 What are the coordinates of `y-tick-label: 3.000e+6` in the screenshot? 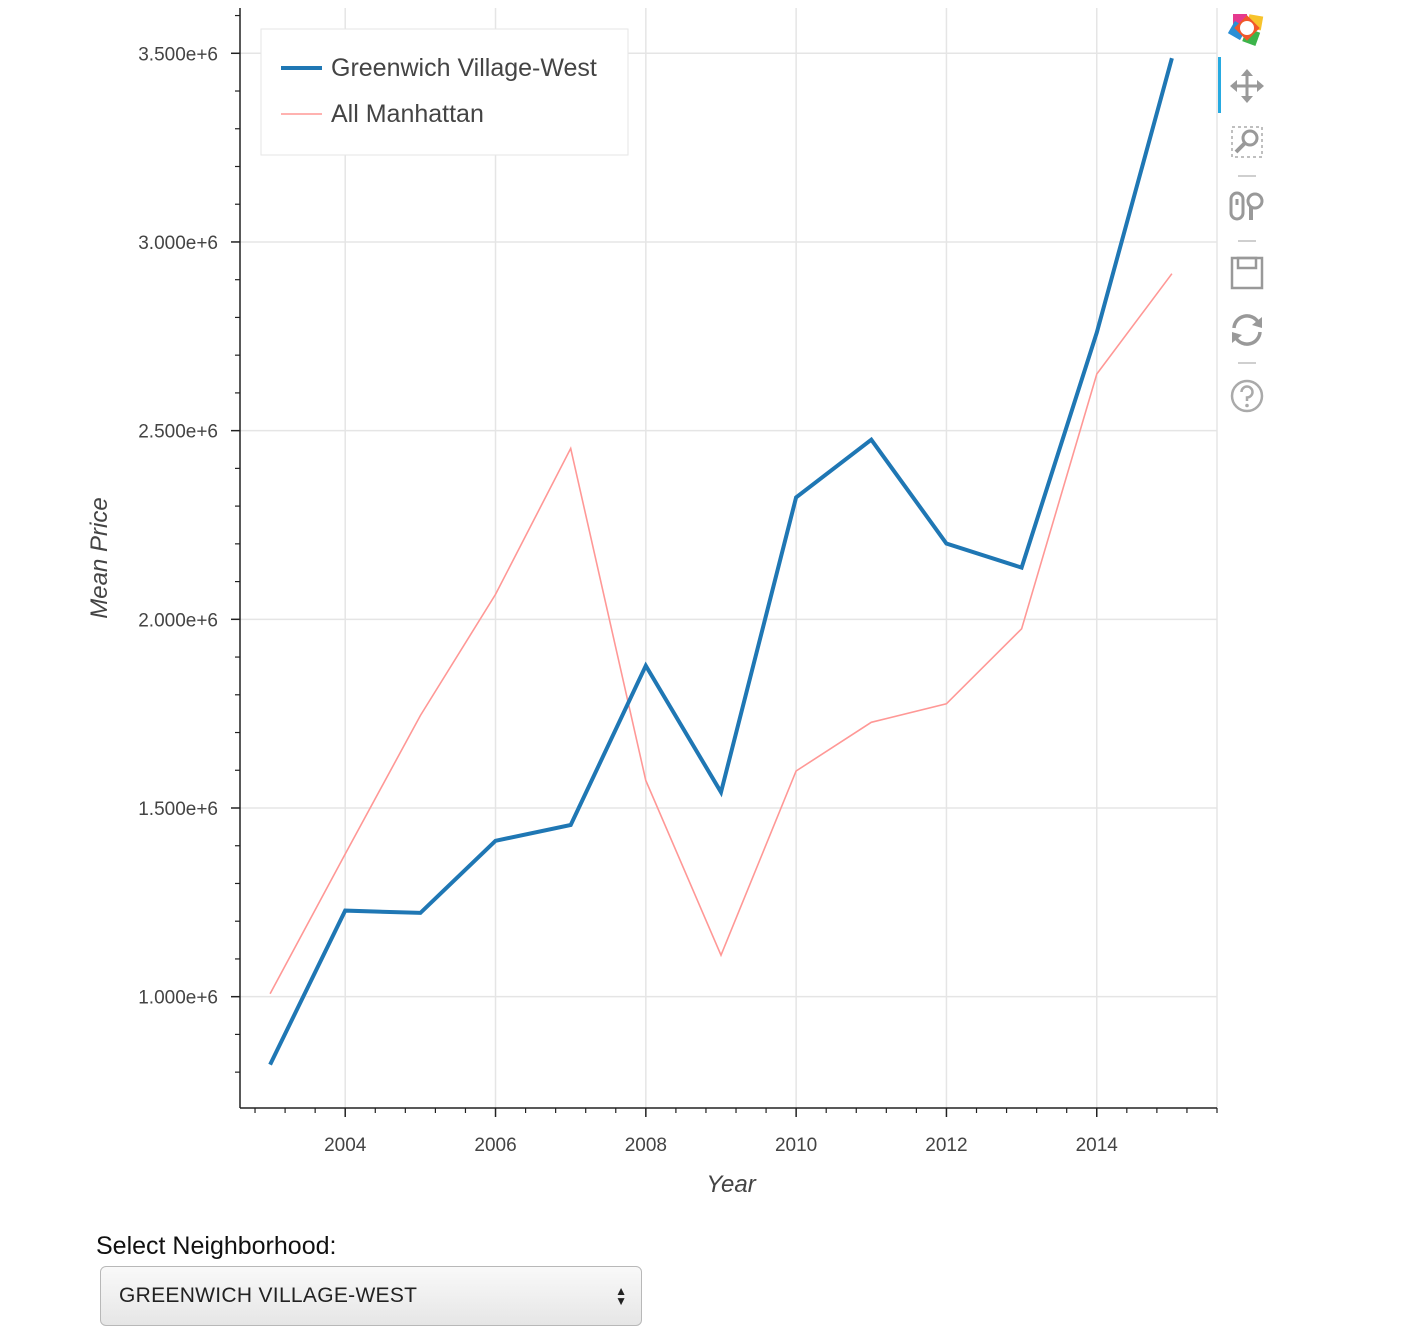 It's located at (178, 243).